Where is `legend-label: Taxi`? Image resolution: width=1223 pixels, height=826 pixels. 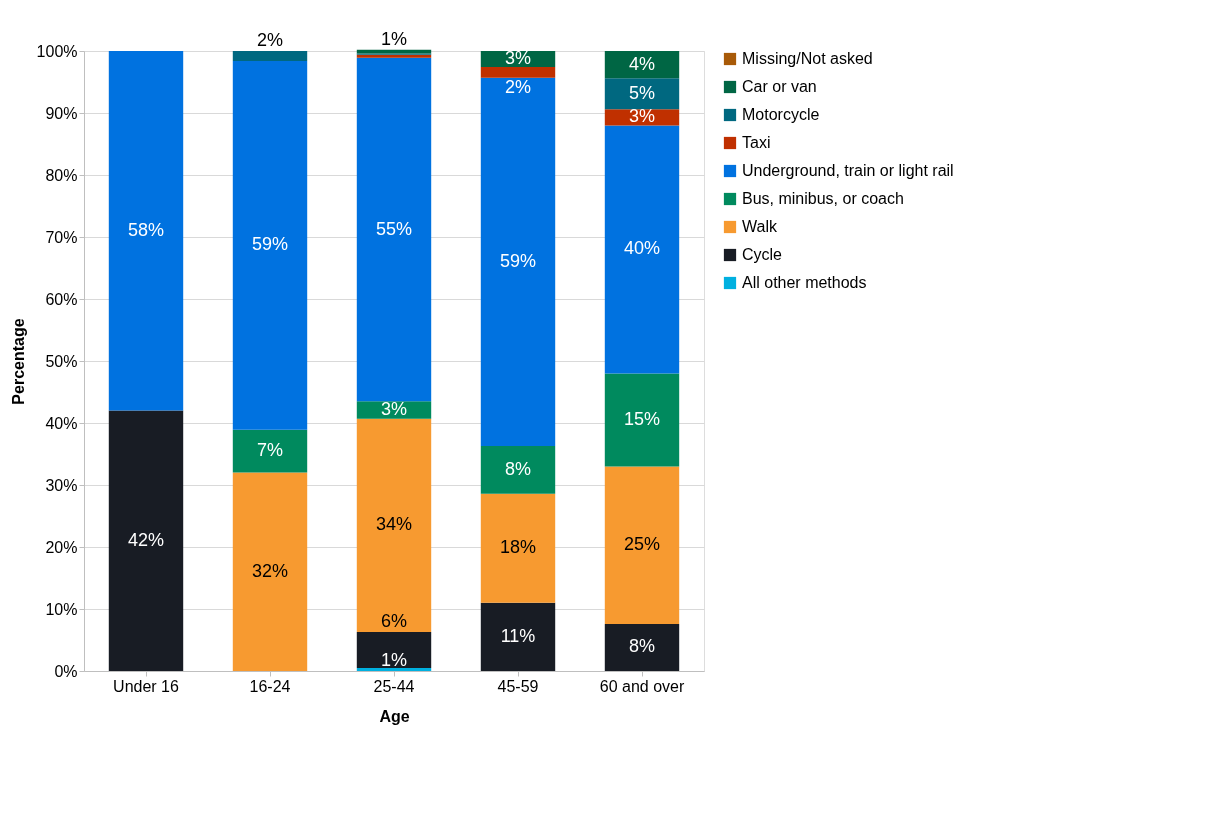
legend-label: Taxi is located at coordinates (756, 142).